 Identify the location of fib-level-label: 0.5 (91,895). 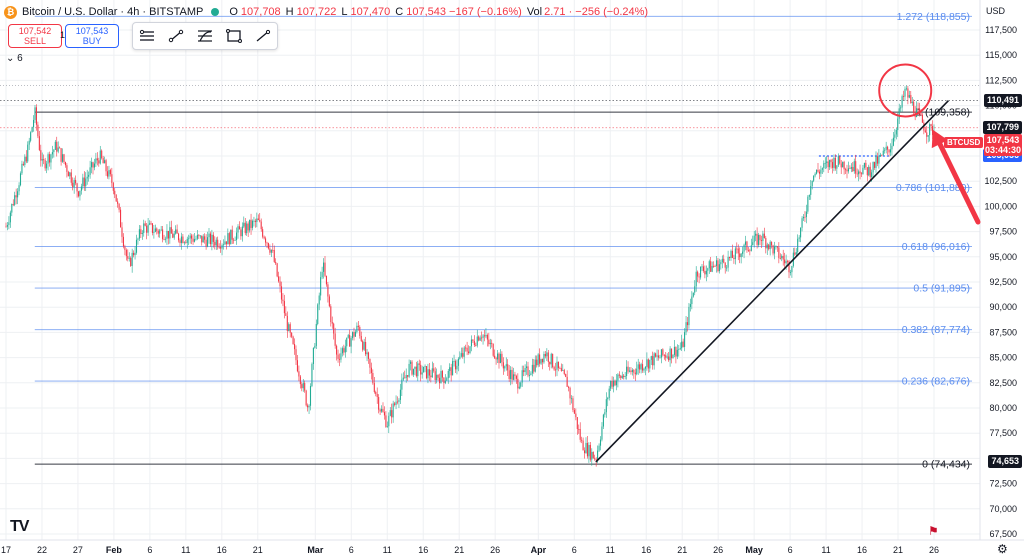
(941, 289).